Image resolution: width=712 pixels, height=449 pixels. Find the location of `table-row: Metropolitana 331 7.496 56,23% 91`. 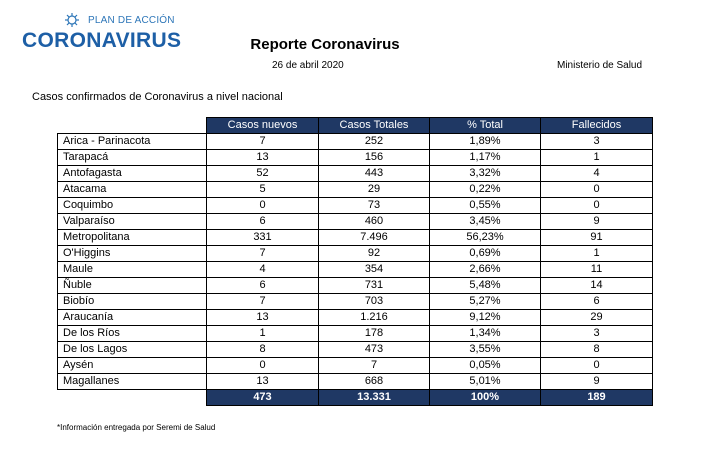

table-row: Metropolitana 331 7.496 56,23% 91 is located at coordinates (355, 237).